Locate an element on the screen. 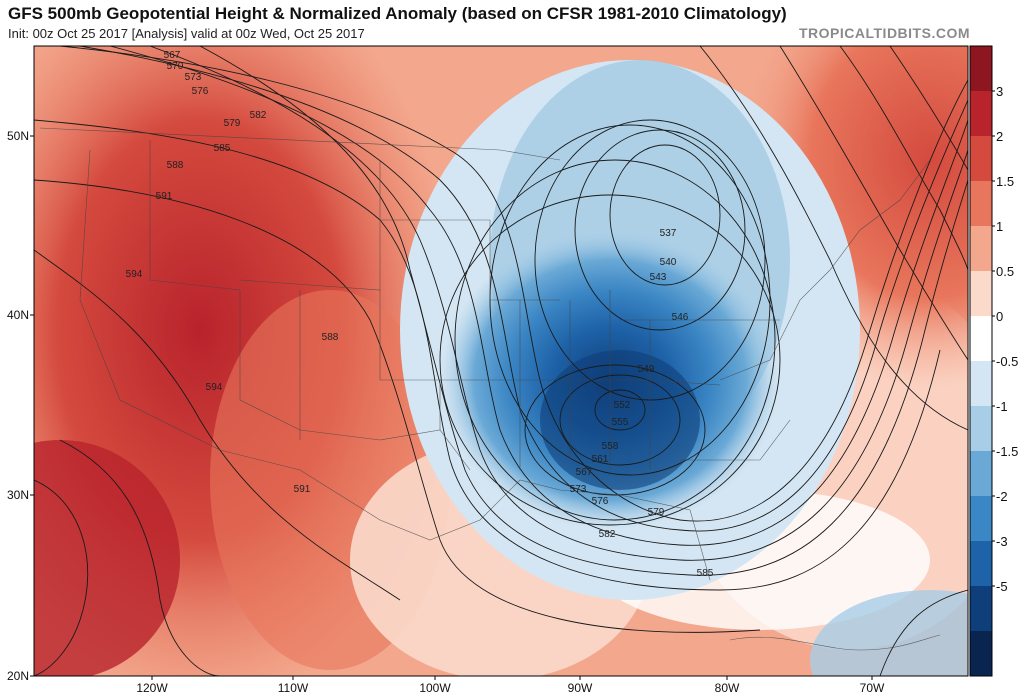 This screenshot has height=696, width=1024. lon-tick-label: 110W is located at coordinates (293, 688).